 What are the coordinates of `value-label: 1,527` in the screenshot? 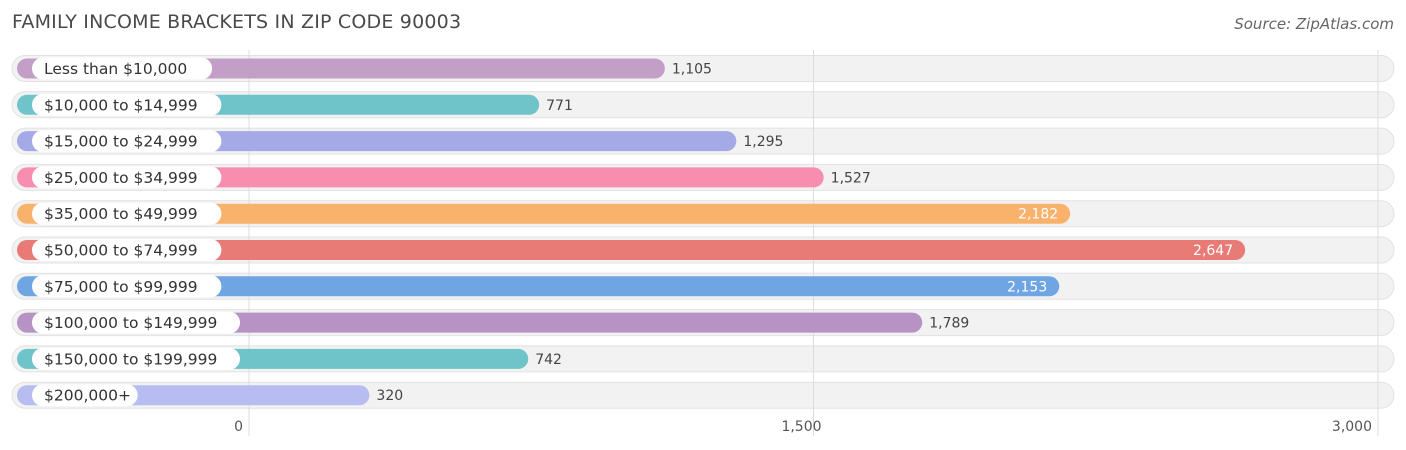 It's located at (851, 178).